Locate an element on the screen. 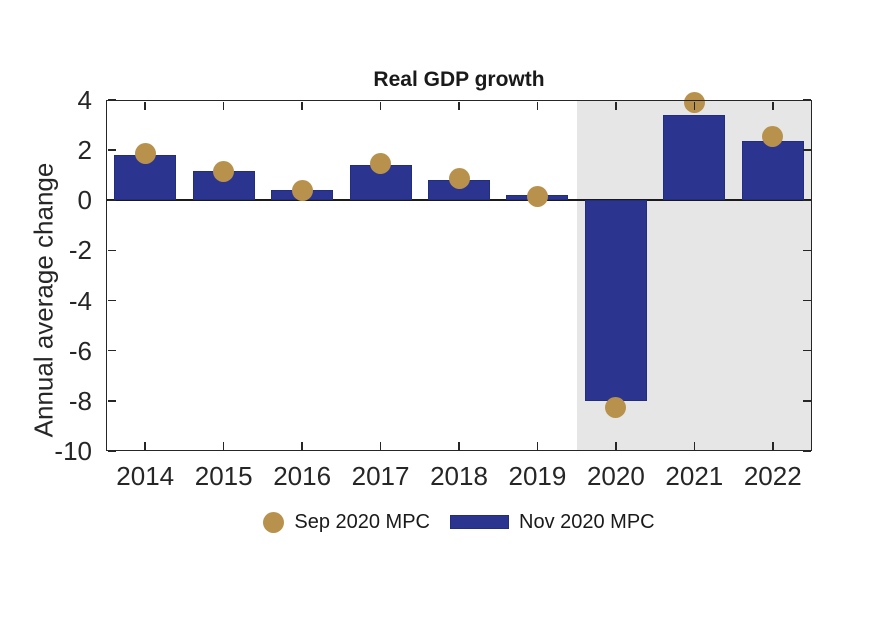 This screenshot has height=618, width=869. y-tick-right--2 is located at coordinates (806, 250).